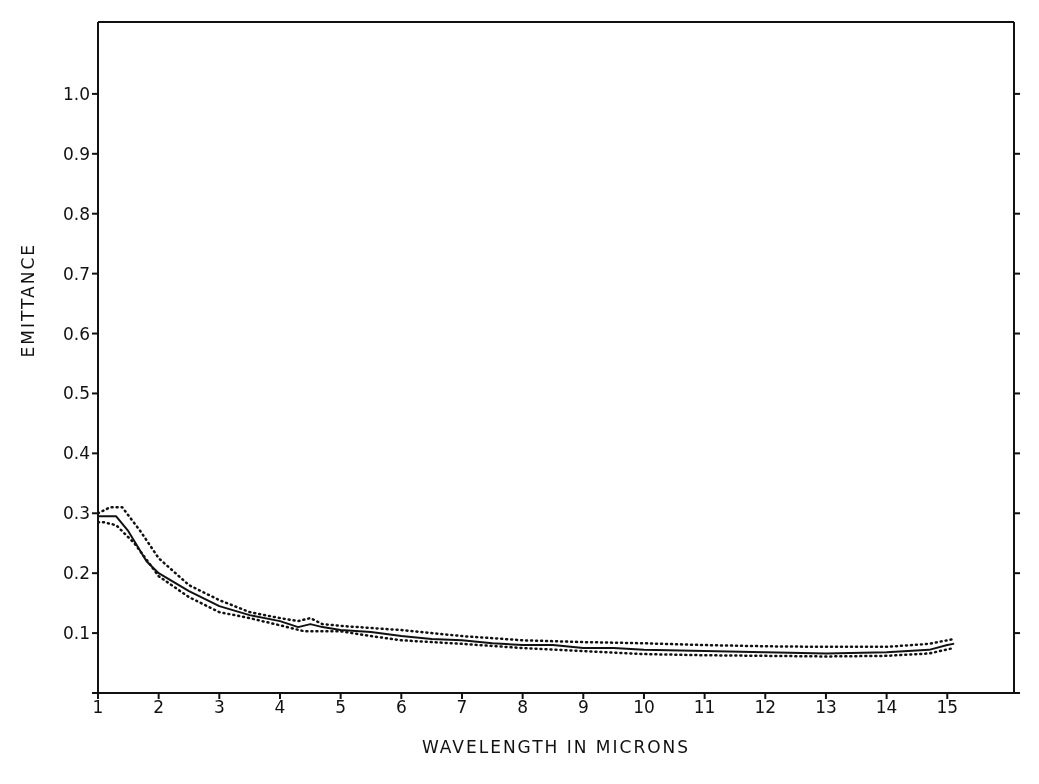 The height and width of the screenshot is (784, 1039). Describe the element at coordinates (583, 707) in the screenshot. I see `x-tick-label: 9` at that location.